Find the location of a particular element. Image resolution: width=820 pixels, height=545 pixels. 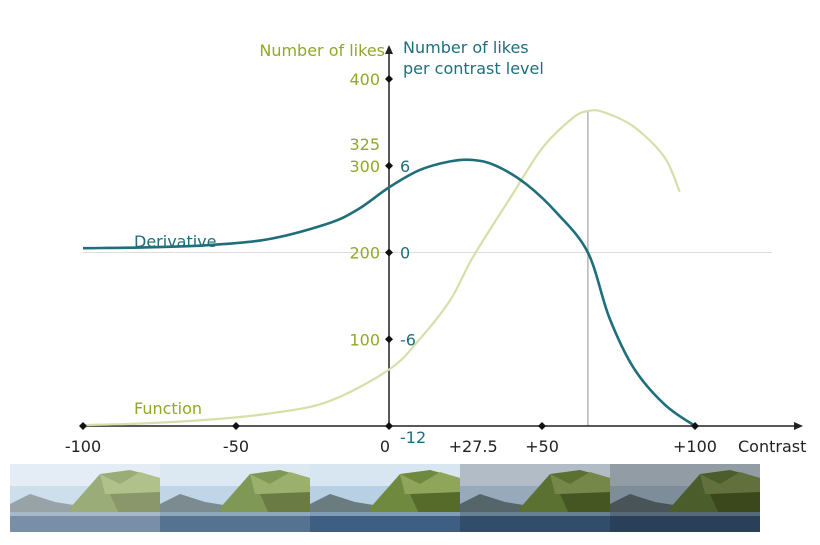

x-tick-label: 0 is located at coordinates (385, 446).